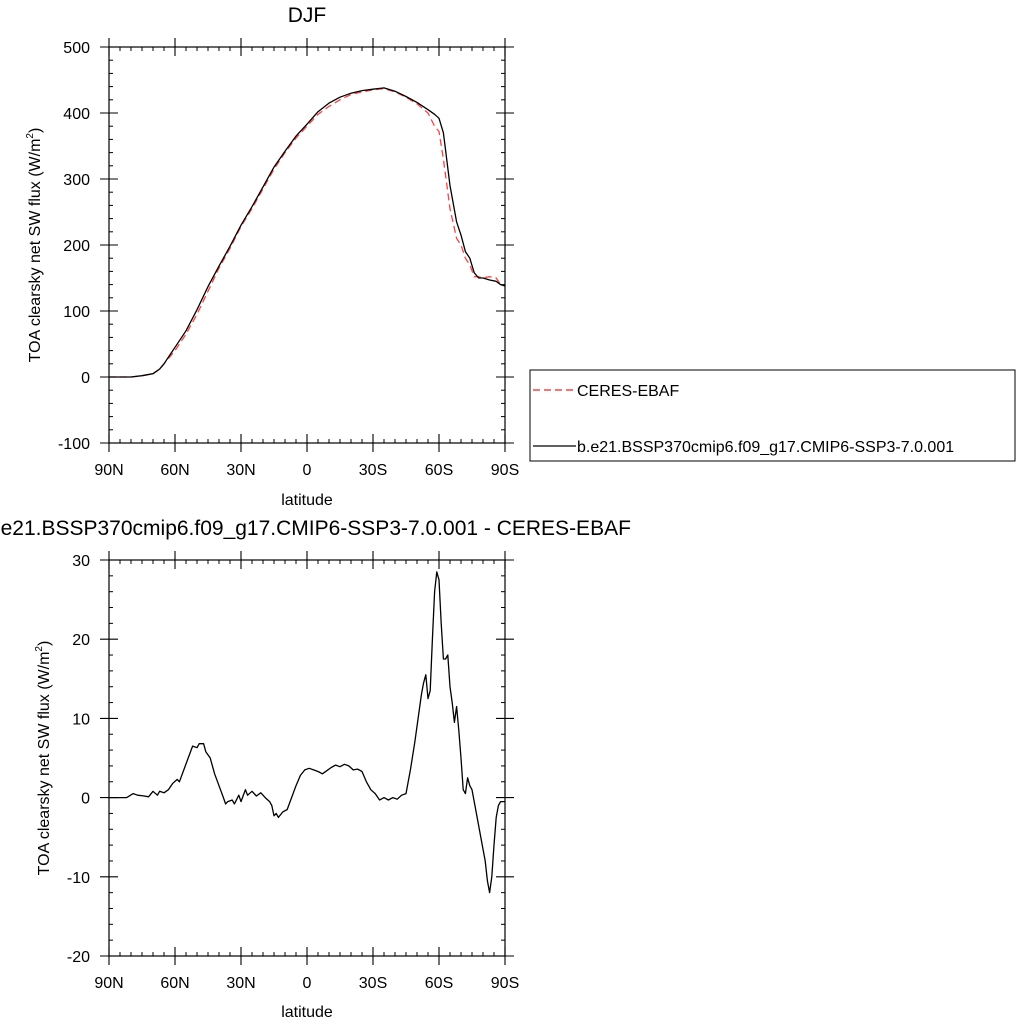 This screenshot has height=1024, width=1024. Describe the element at coordinates (44, 764) in the screenshot. I see `panel-2-y-label-main: TOA clearsky net SW flux (W/m` at that location.